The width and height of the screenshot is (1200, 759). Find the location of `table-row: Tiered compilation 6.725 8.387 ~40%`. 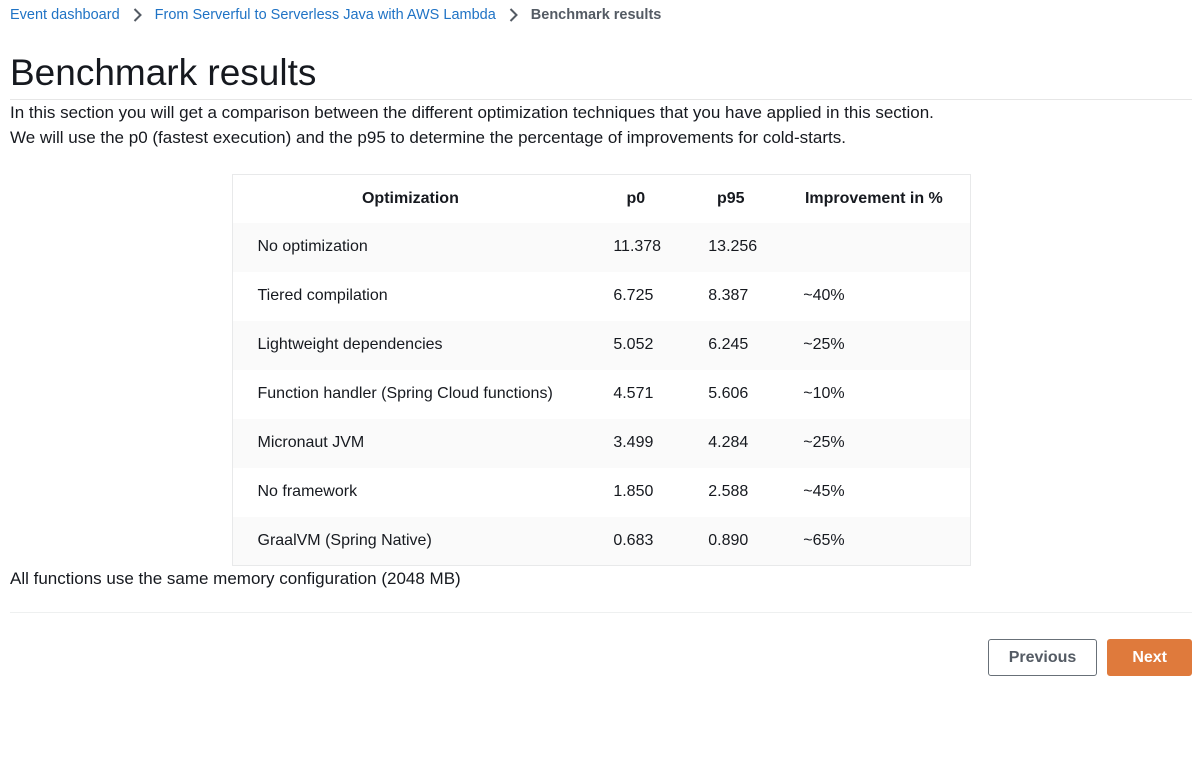

table-row: Tiered compilation 6.725 8.387 ~40% is located at coordinates (601, 296).